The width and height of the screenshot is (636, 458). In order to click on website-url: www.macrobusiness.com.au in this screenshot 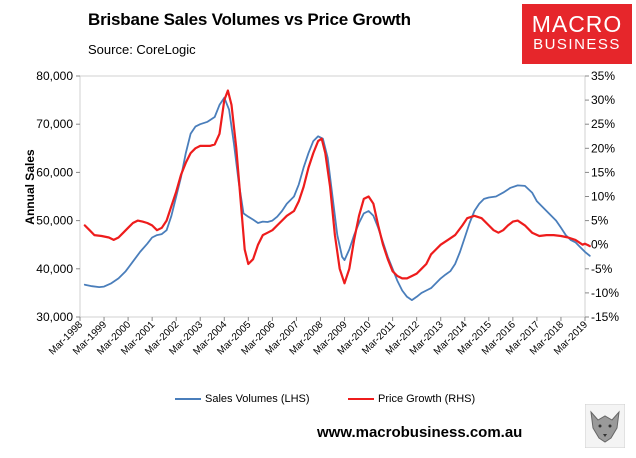, I will do `click(420, 432)`.